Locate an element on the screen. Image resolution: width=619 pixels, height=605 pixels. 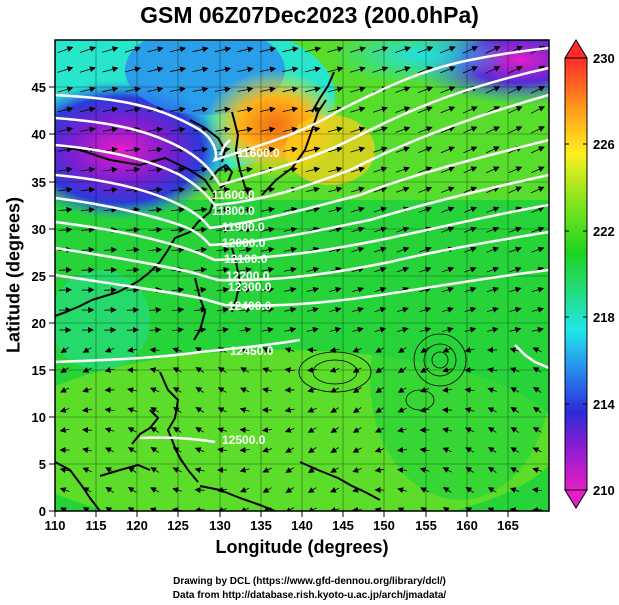
y-tick-label: 15 is located at coordinates (39, 370).